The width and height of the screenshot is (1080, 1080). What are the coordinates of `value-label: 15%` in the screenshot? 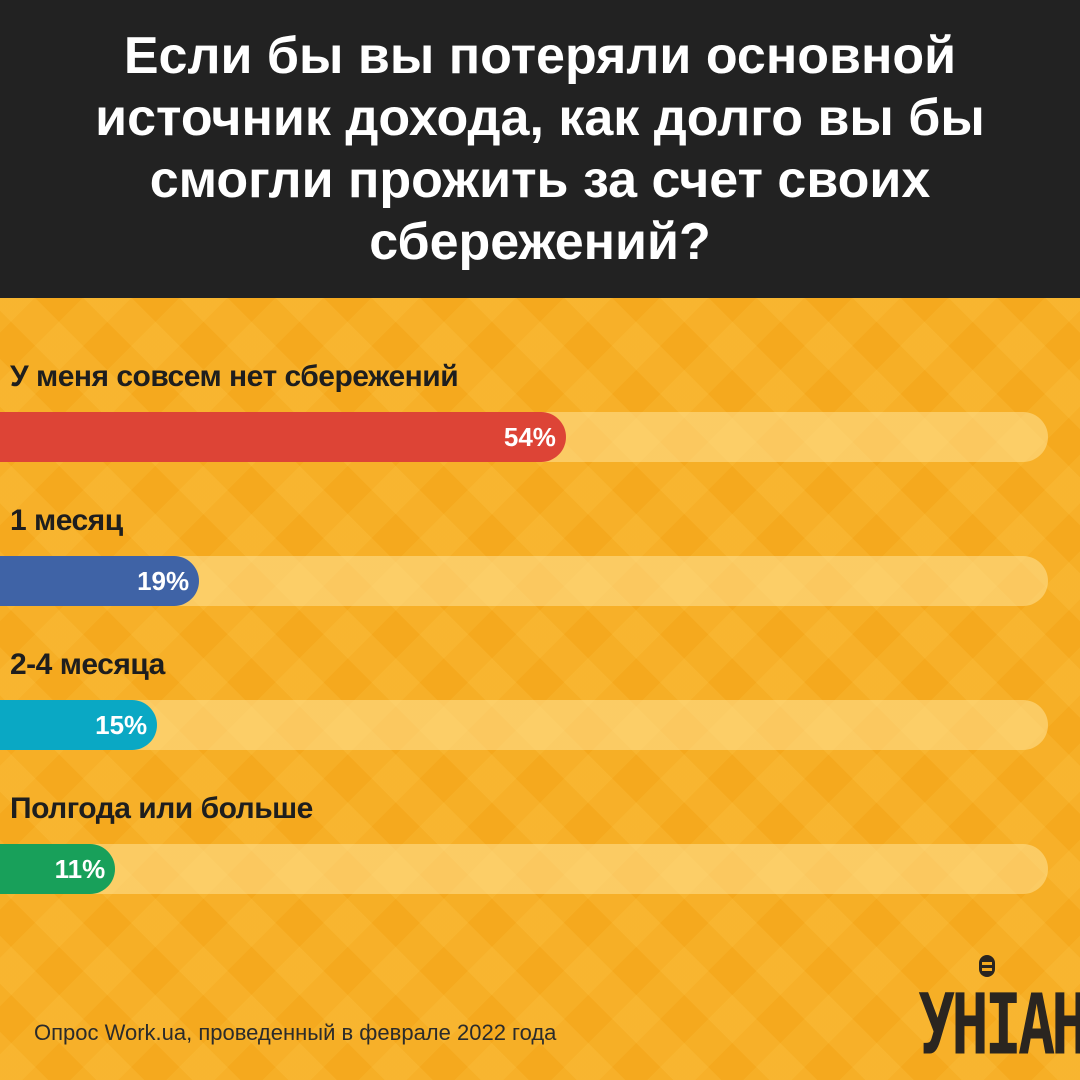 It's located at (121, 725).